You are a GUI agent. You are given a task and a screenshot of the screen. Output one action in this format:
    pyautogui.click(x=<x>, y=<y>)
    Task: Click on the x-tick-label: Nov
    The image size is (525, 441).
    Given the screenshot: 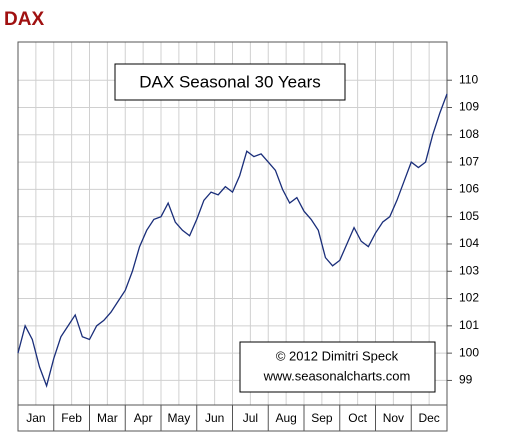 What is the action you would take?
    pyautogui.click(x=393, y=418)
    